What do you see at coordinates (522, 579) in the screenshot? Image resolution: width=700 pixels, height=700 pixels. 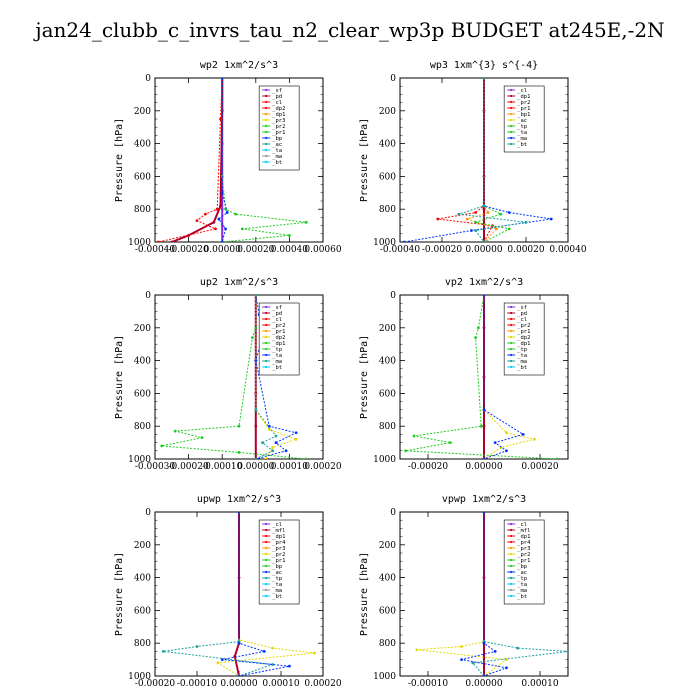 I see `legend-entry: _tp` at bounding box center [522, 579].